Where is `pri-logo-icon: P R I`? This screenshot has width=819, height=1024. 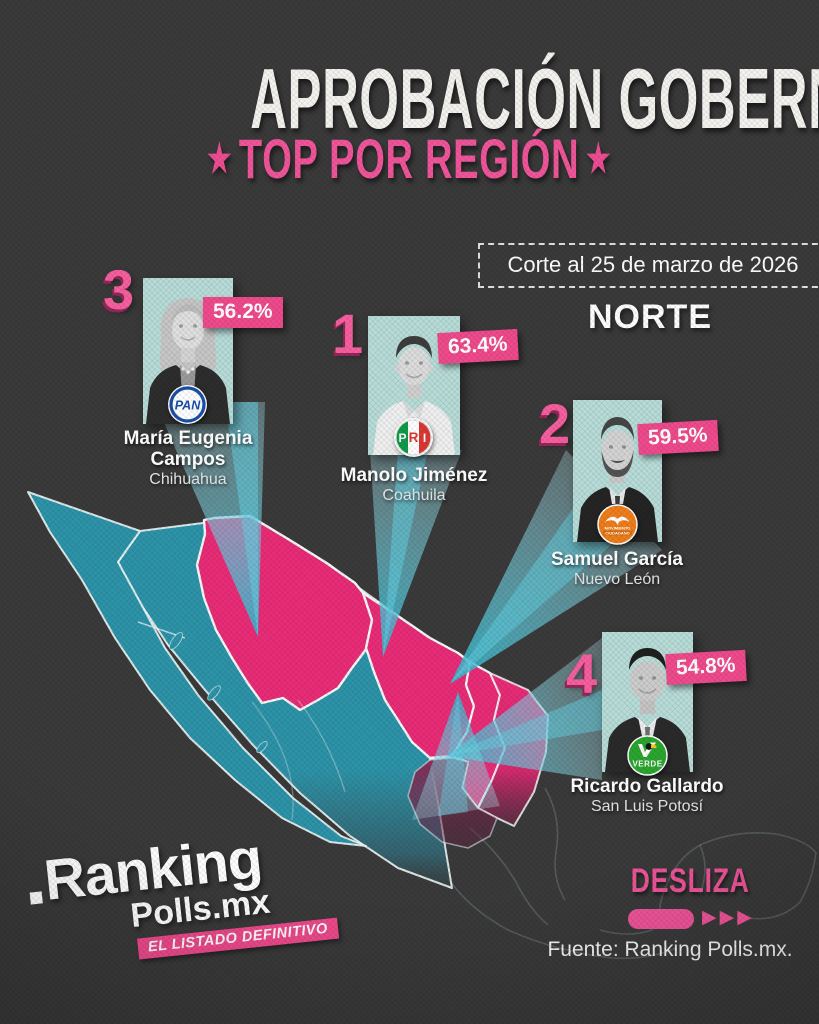 pri-logo-icon: P R I is located at coordinates (413, 437).